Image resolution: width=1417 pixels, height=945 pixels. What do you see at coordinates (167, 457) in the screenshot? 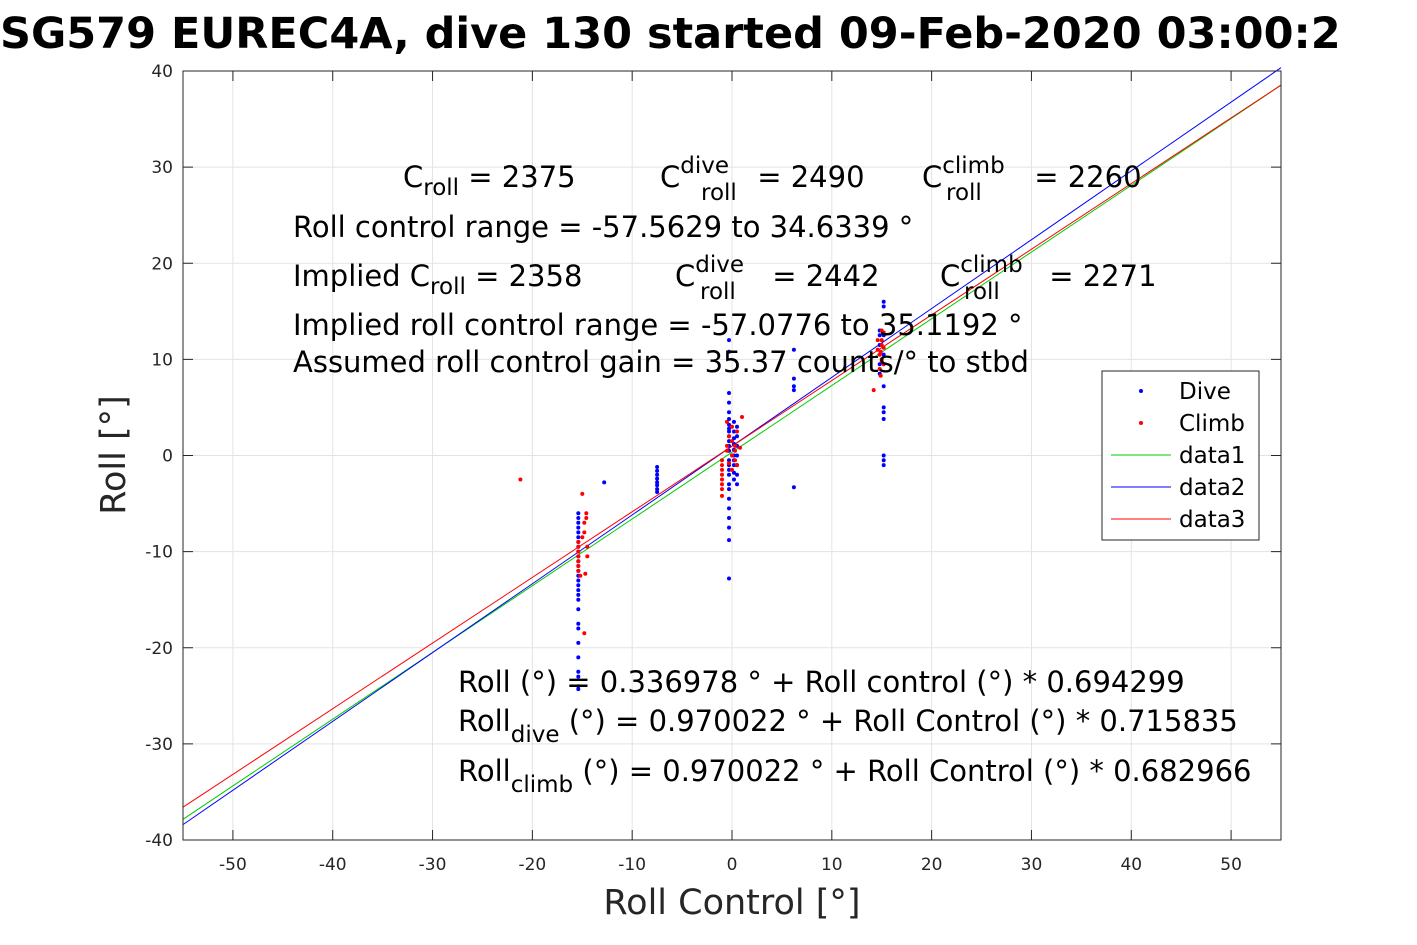
I see `y-tick-label: 0` at bounding box center [167, 457].